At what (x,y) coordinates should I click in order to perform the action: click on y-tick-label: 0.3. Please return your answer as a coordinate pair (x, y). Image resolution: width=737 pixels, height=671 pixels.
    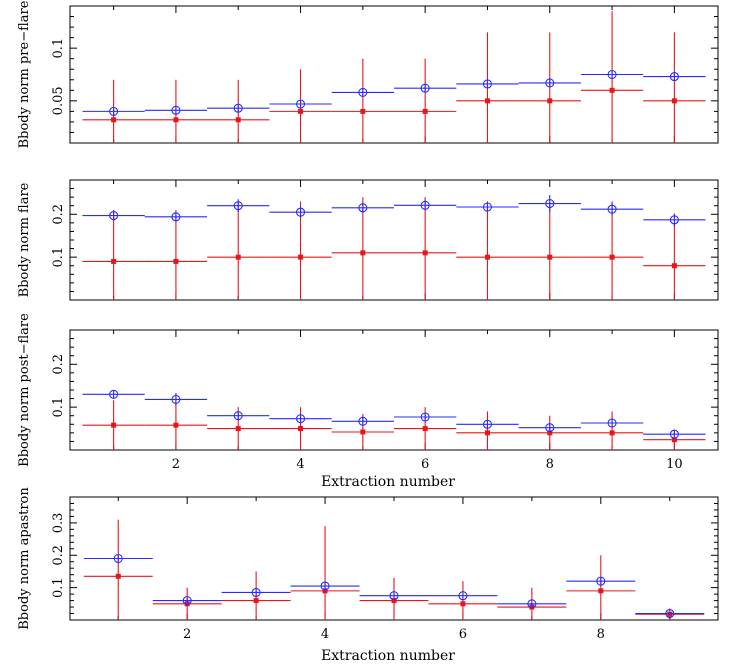
    Looking at the image, I should click on (58, 523).